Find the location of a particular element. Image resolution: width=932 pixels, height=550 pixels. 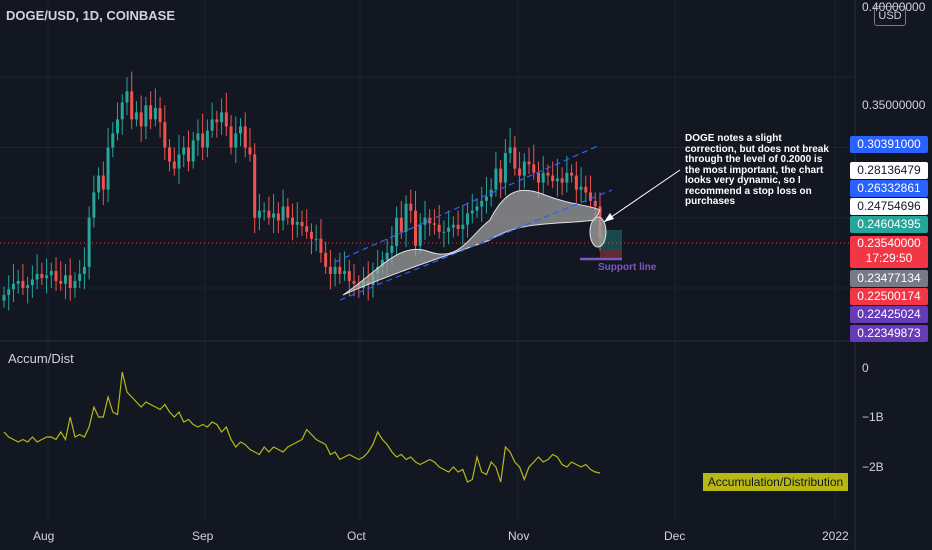

channel-upper-line is located at coordinates (467, 203).